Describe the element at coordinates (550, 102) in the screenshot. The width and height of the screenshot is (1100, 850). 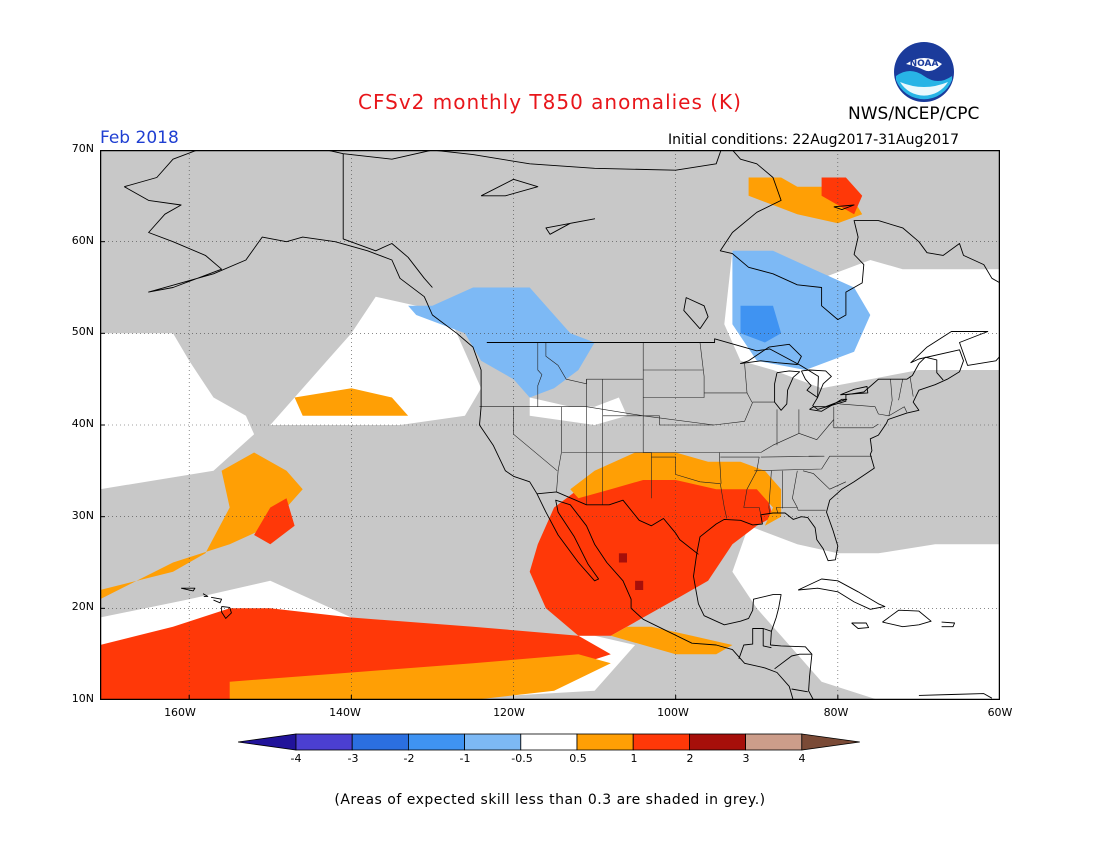
I see `map-title: CFSv2 monthly T850 anomalies (K)` at that location.